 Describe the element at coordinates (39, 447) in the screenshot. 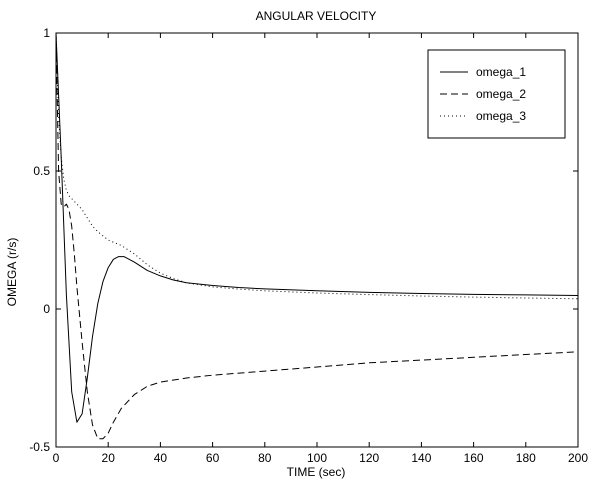

I see `y-tick-label: -0.5` at that location.